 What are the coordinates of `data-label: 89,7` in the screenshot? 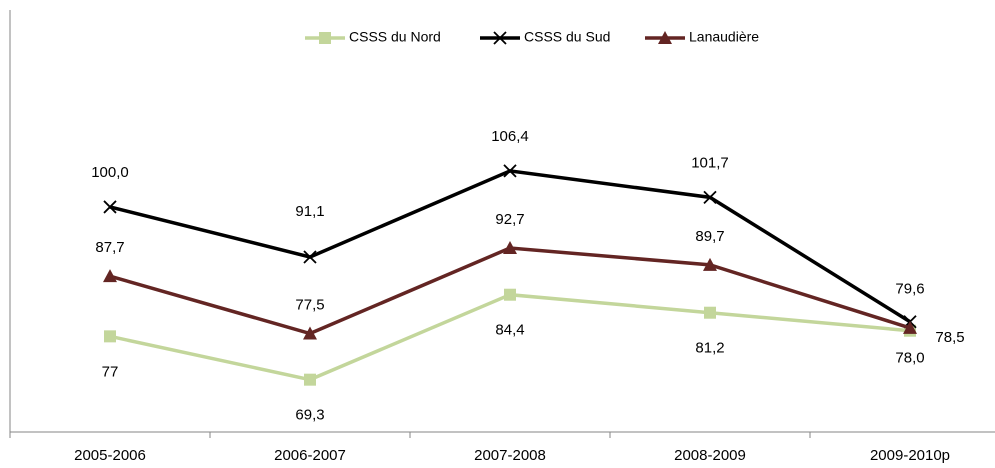 It's located at (709, 236).